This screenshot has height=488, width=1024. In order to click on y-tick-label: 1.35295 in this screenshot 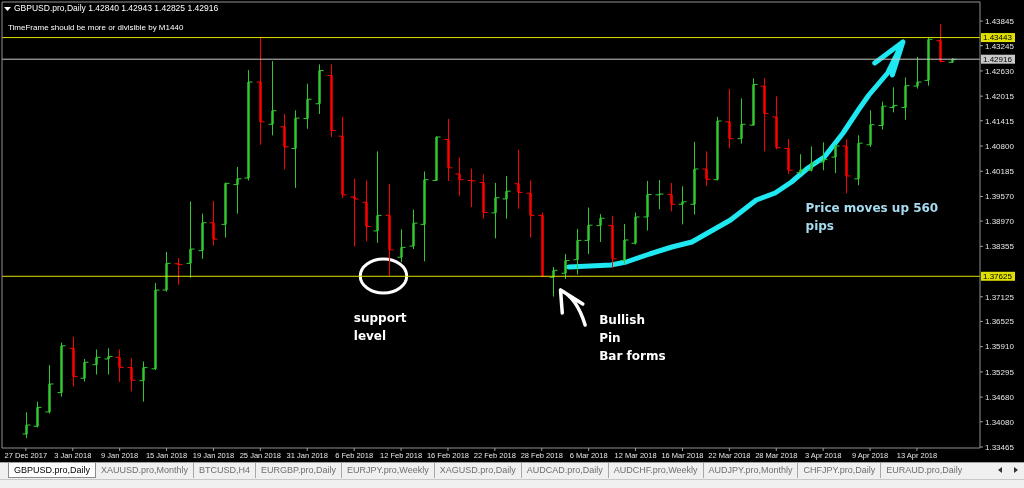, I will do `click(1000, 372)`.